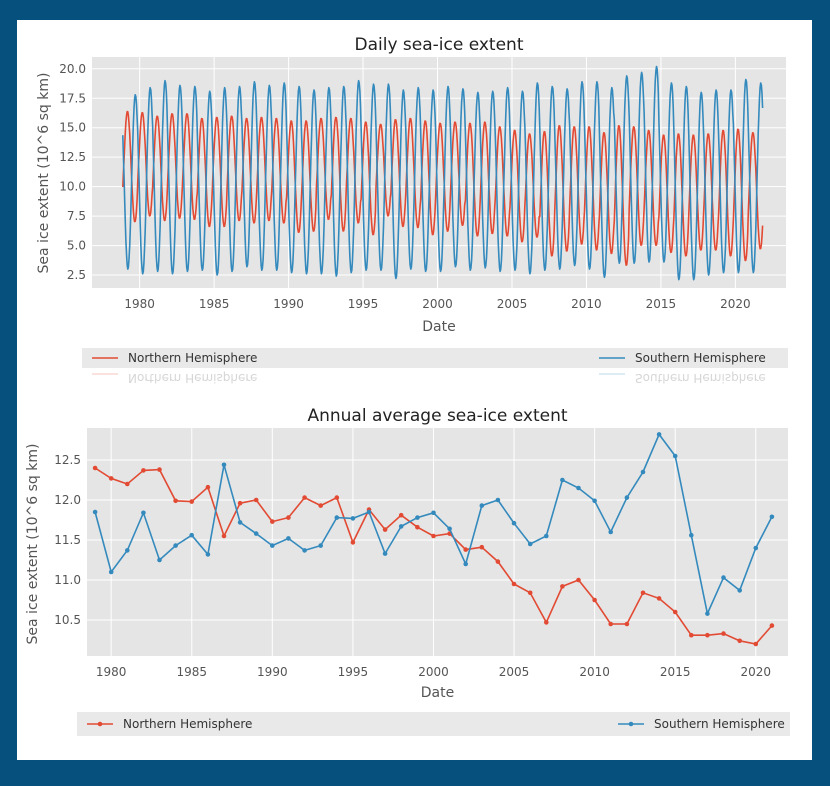  What do you see at coordinates (67, 580) in the screenshot?
I see `y-tick-label: 11.0` at bounding box center [67, 580].